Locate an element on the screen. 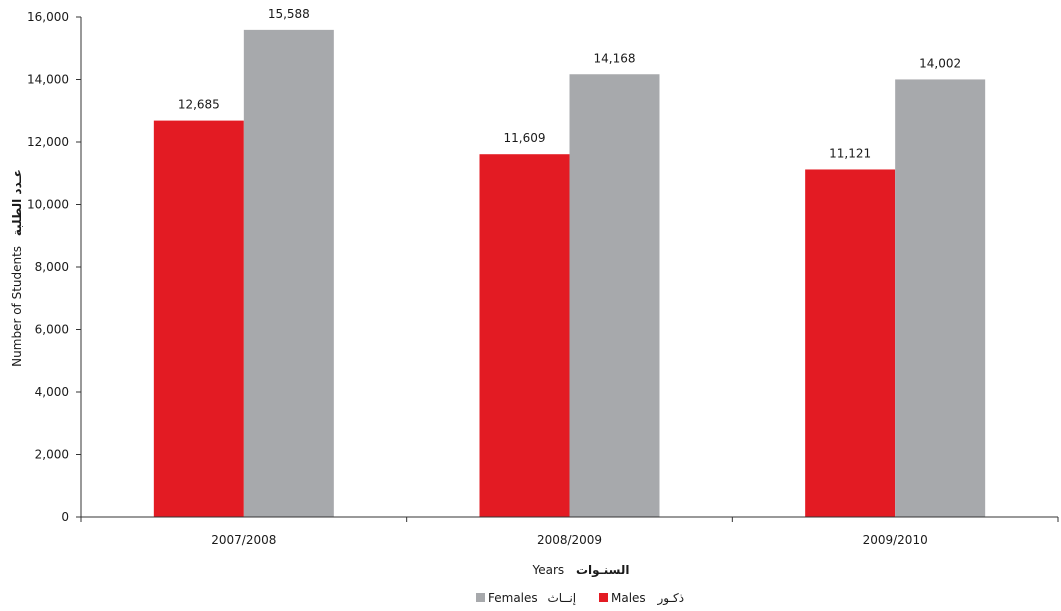 This screenshot has height=611, width=1061. y-tick-label: 10,000 is located at coordinates (48, 205).